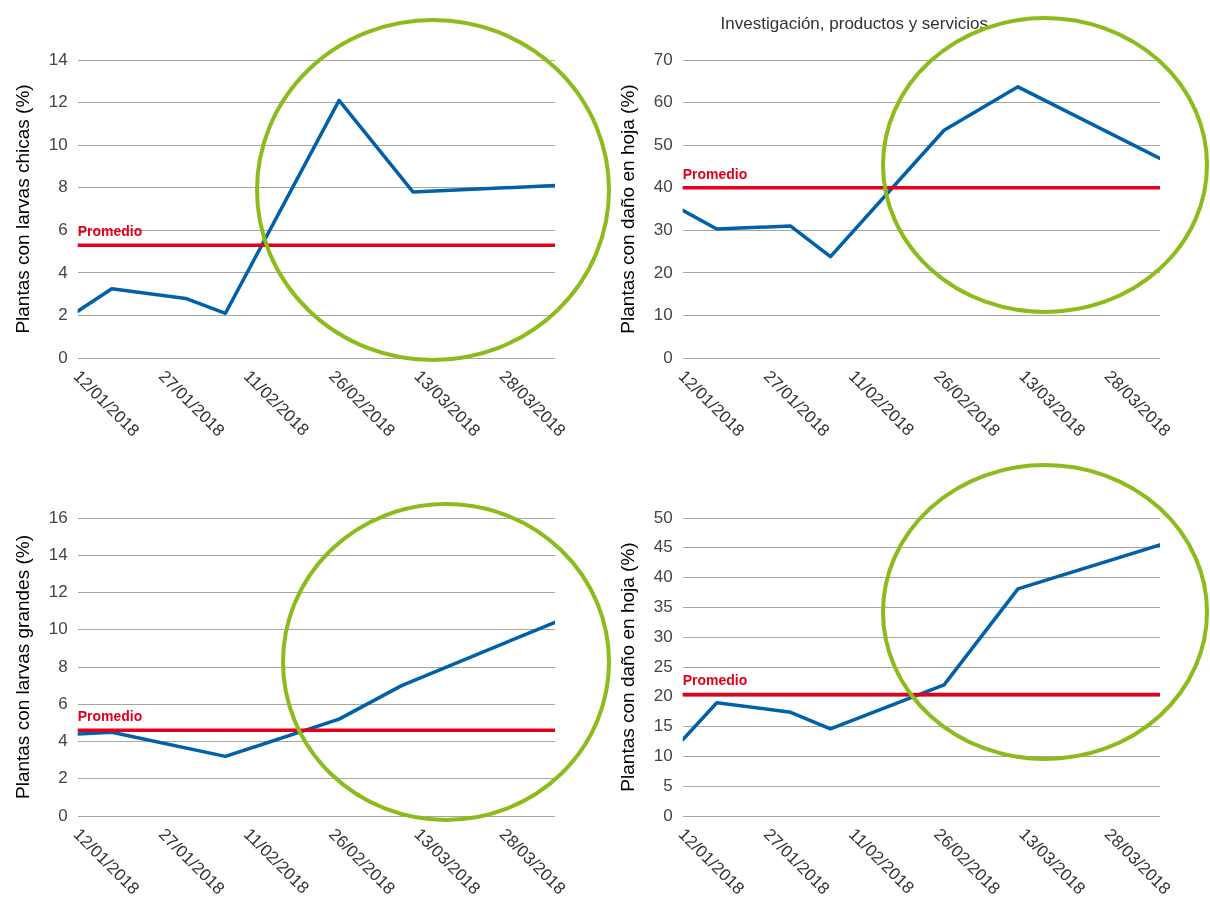 The height and width of the screenshot is (916, 1210). What do you see at coordinates (22, 667) in the screenshot?
I see `y-axis-title: Plantas con larvas grandes (%)` at bounding box center [22, 667].